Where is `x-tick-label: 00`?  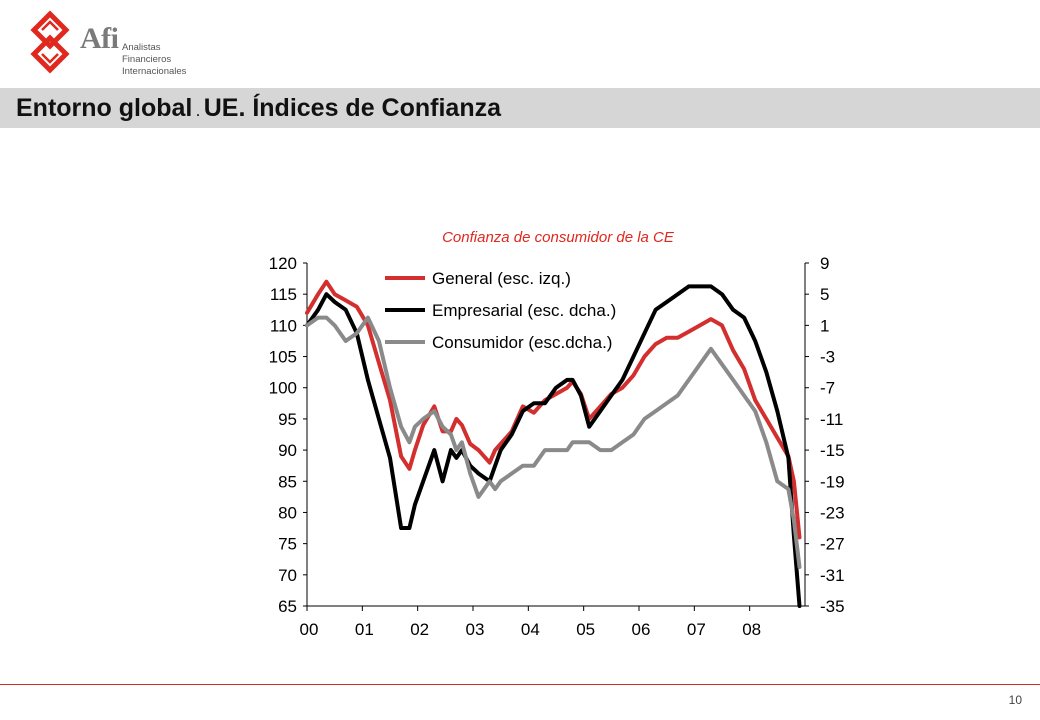 x-tick-label: 00 is located at coordinates (309, 629).